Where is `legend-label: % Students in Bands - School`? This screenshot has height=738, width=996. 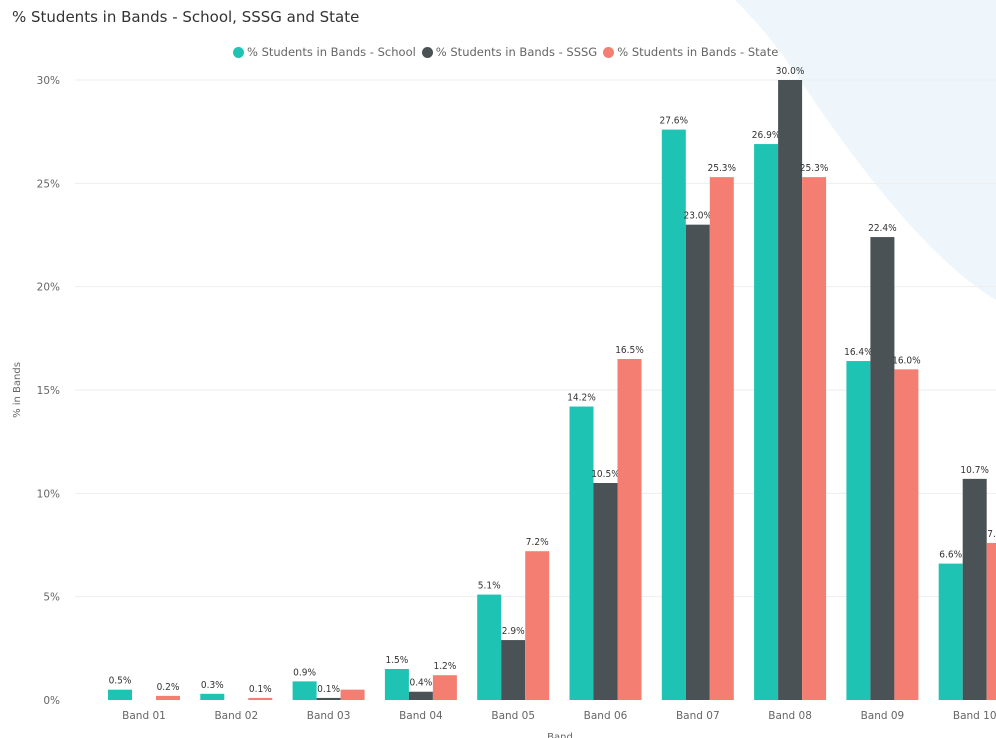
legend-label: % Students in Bands - School is located at coordinates (331, 52).